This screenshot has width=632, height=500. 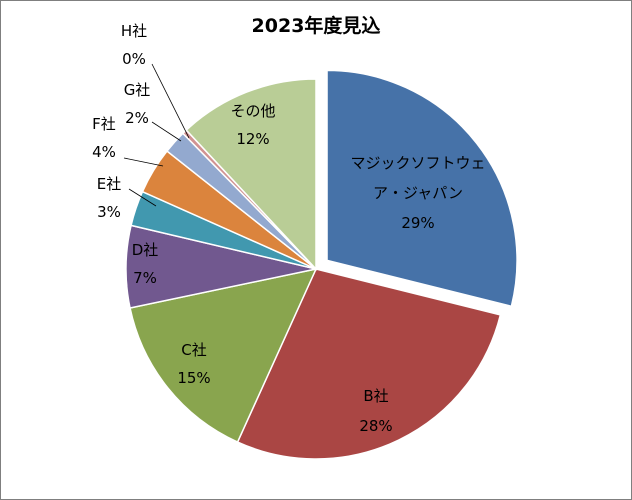 What do you see at coordinates (193, 378) in the screenshot?
I see `data-label-2-1: 15%` at bounding box center [193, 378].